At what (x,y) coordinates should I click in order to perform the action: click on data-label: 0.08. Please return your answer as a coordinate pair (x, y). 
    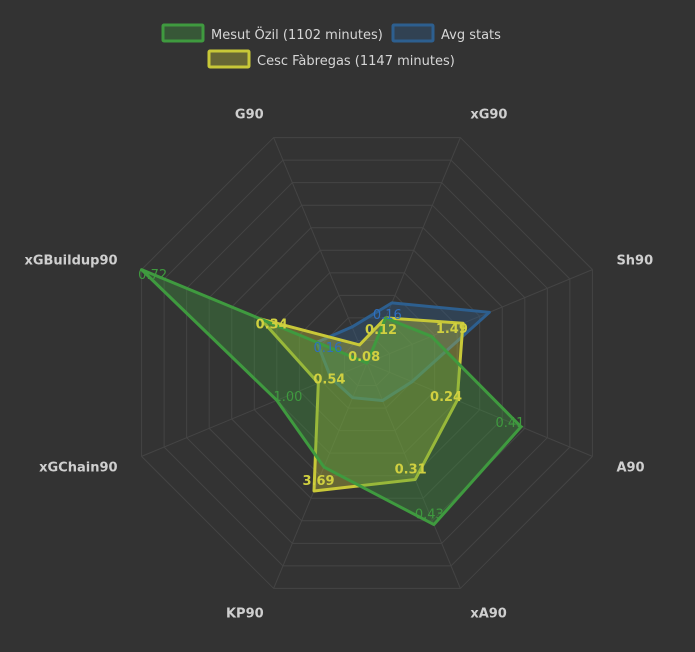
    Looking at the image, I should click on (364, 357).